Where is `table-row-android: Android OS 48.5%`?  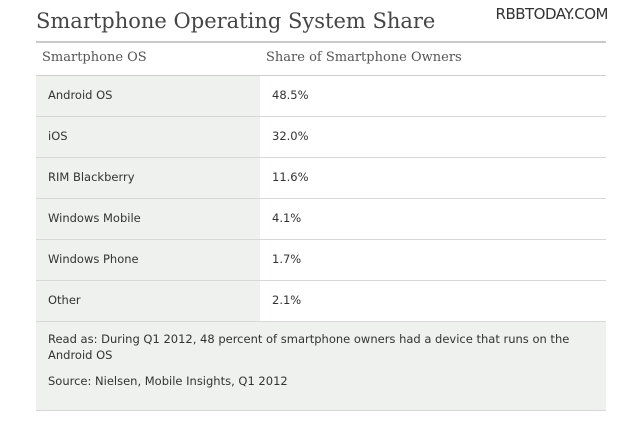 table-row-android: Android OS 48.5% is located at coordinates (321, 96).